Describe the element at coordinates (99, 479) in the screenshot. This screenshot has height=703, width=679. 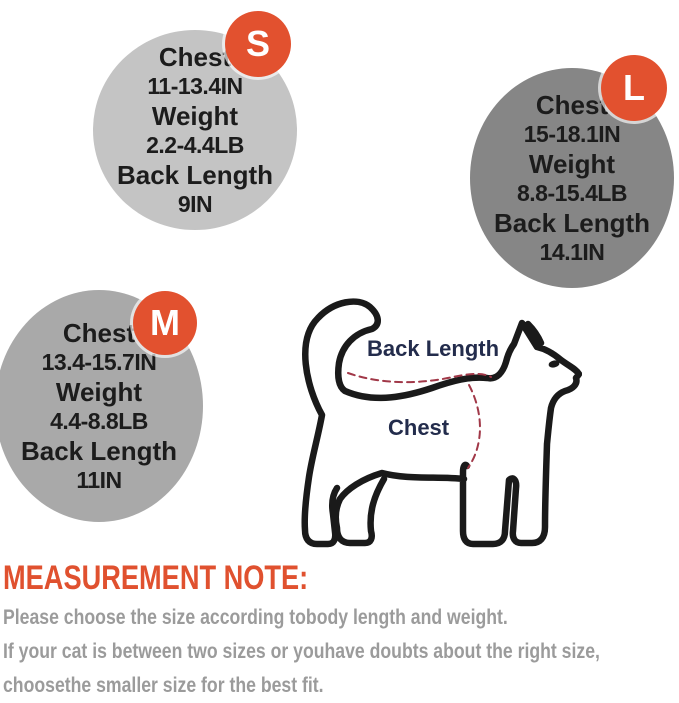
I see `back-length-value: 11IN` at that location.